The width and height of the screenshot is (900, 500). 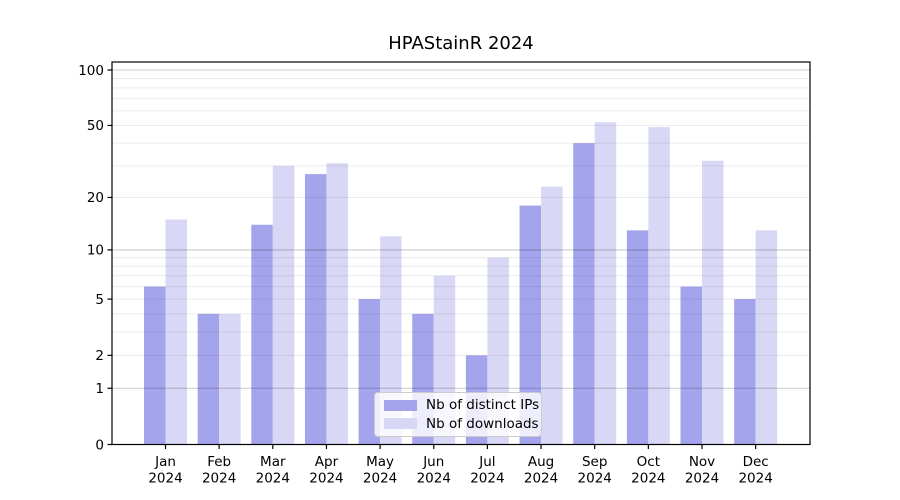 What do you see at coordinates (230, 379) in the screenshot?
I see `bar-downloads-feb` at bounding box center [230, 379].